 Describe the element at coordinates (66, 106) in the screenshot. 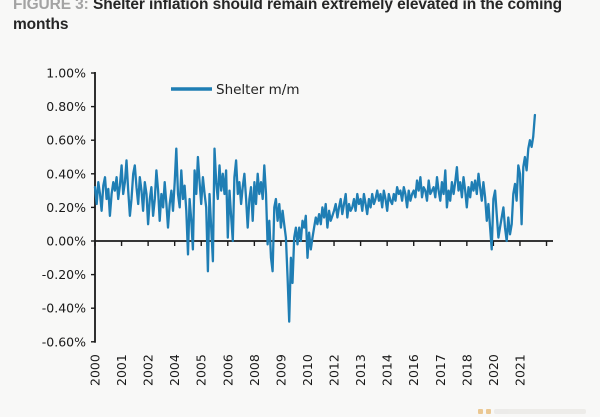

I see `y-axis-label: 0.80%` at that location.